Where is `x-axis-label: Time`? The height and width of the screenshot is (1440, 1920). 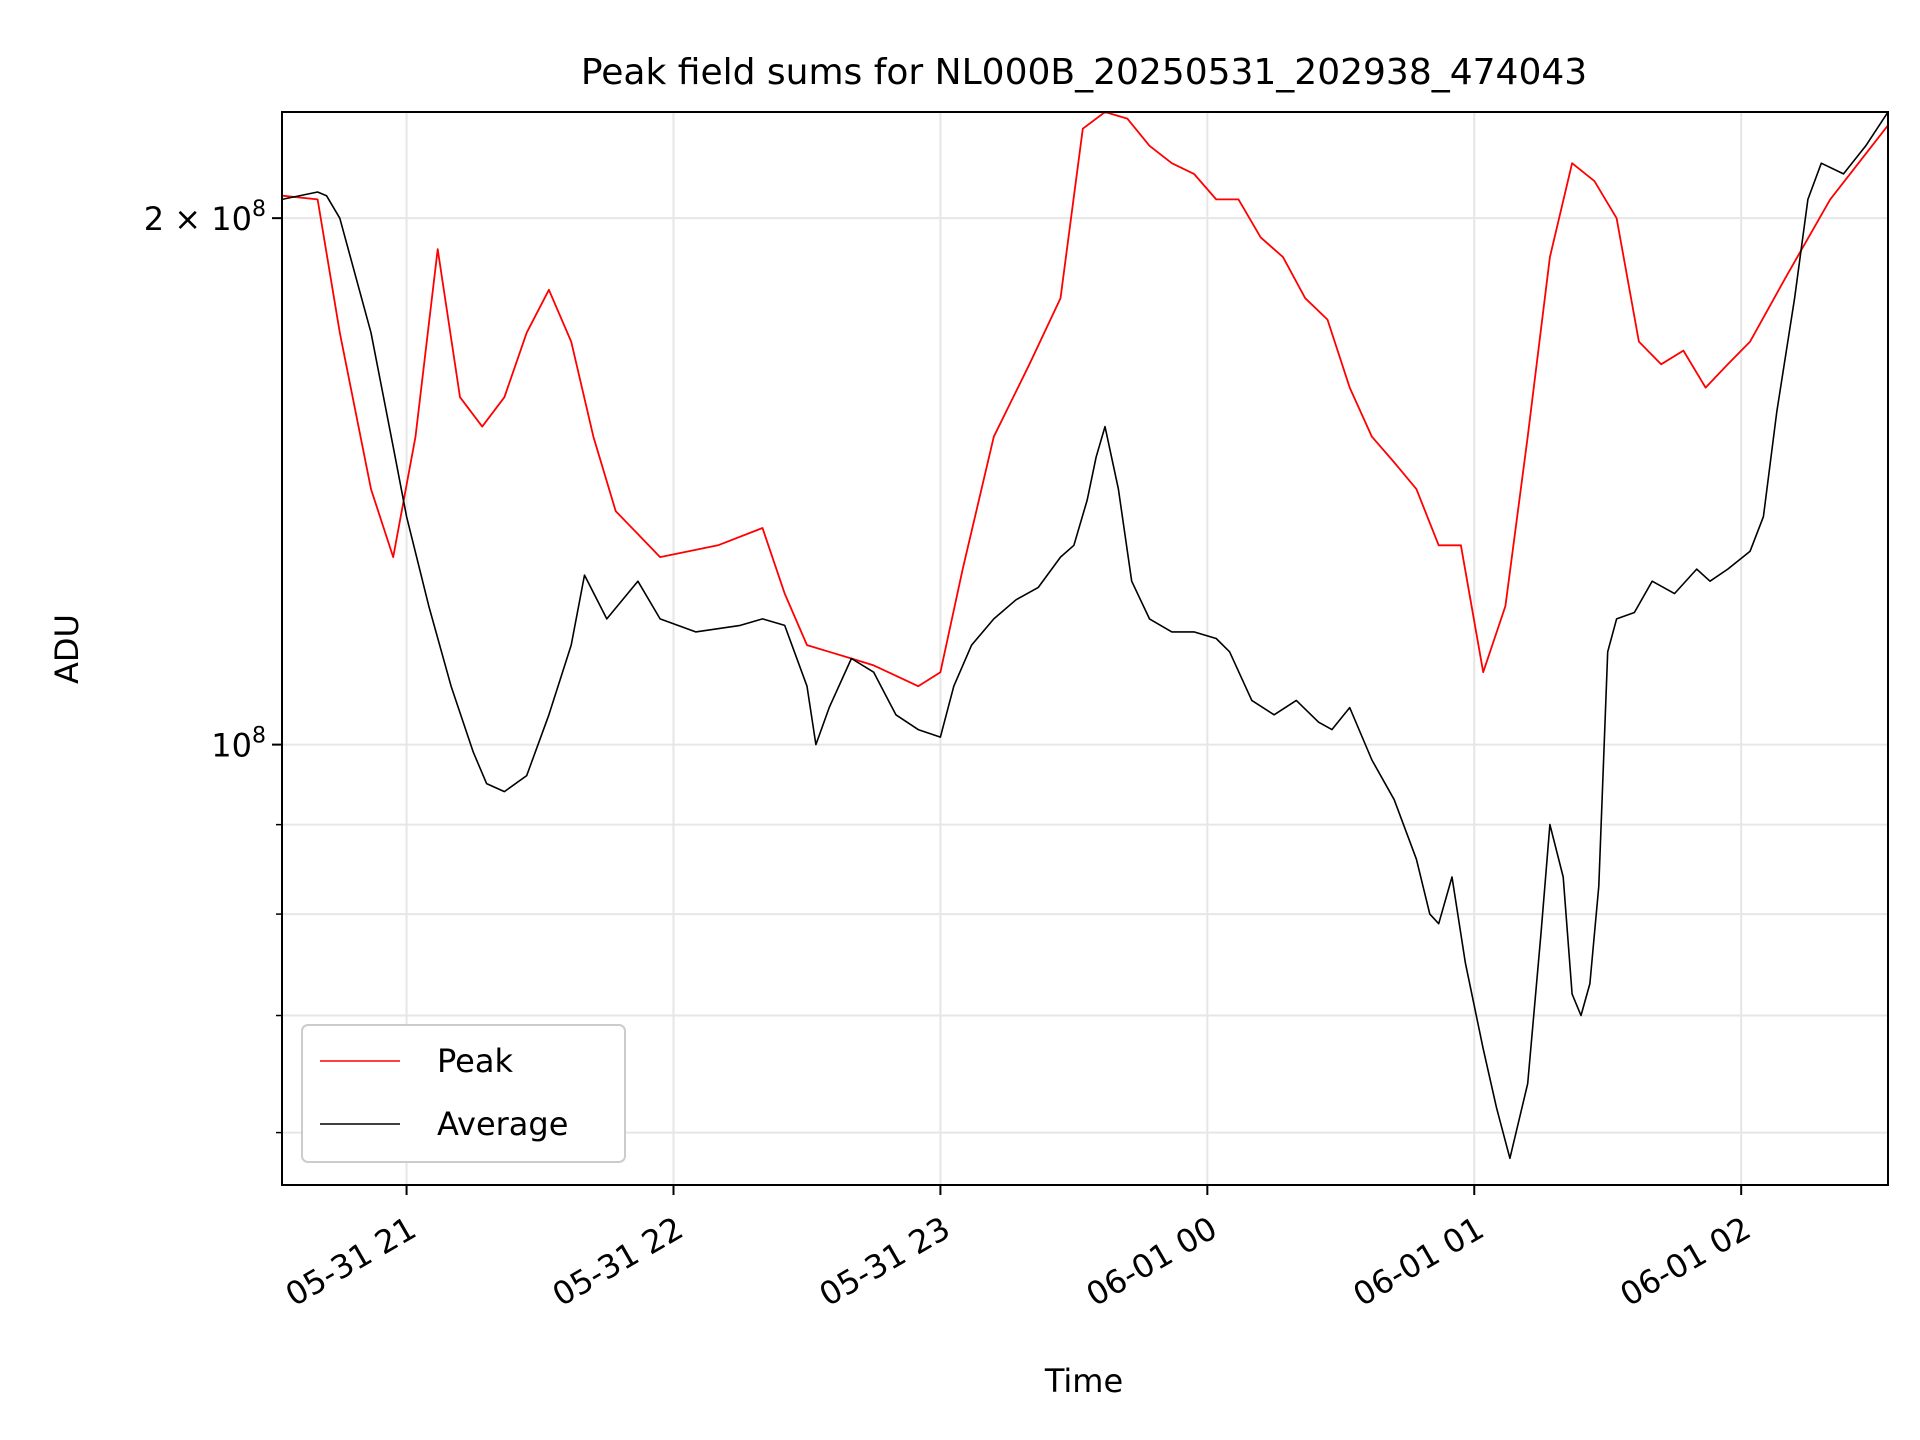
x-axis-label: Time is located at coordinates (1083, 1381).